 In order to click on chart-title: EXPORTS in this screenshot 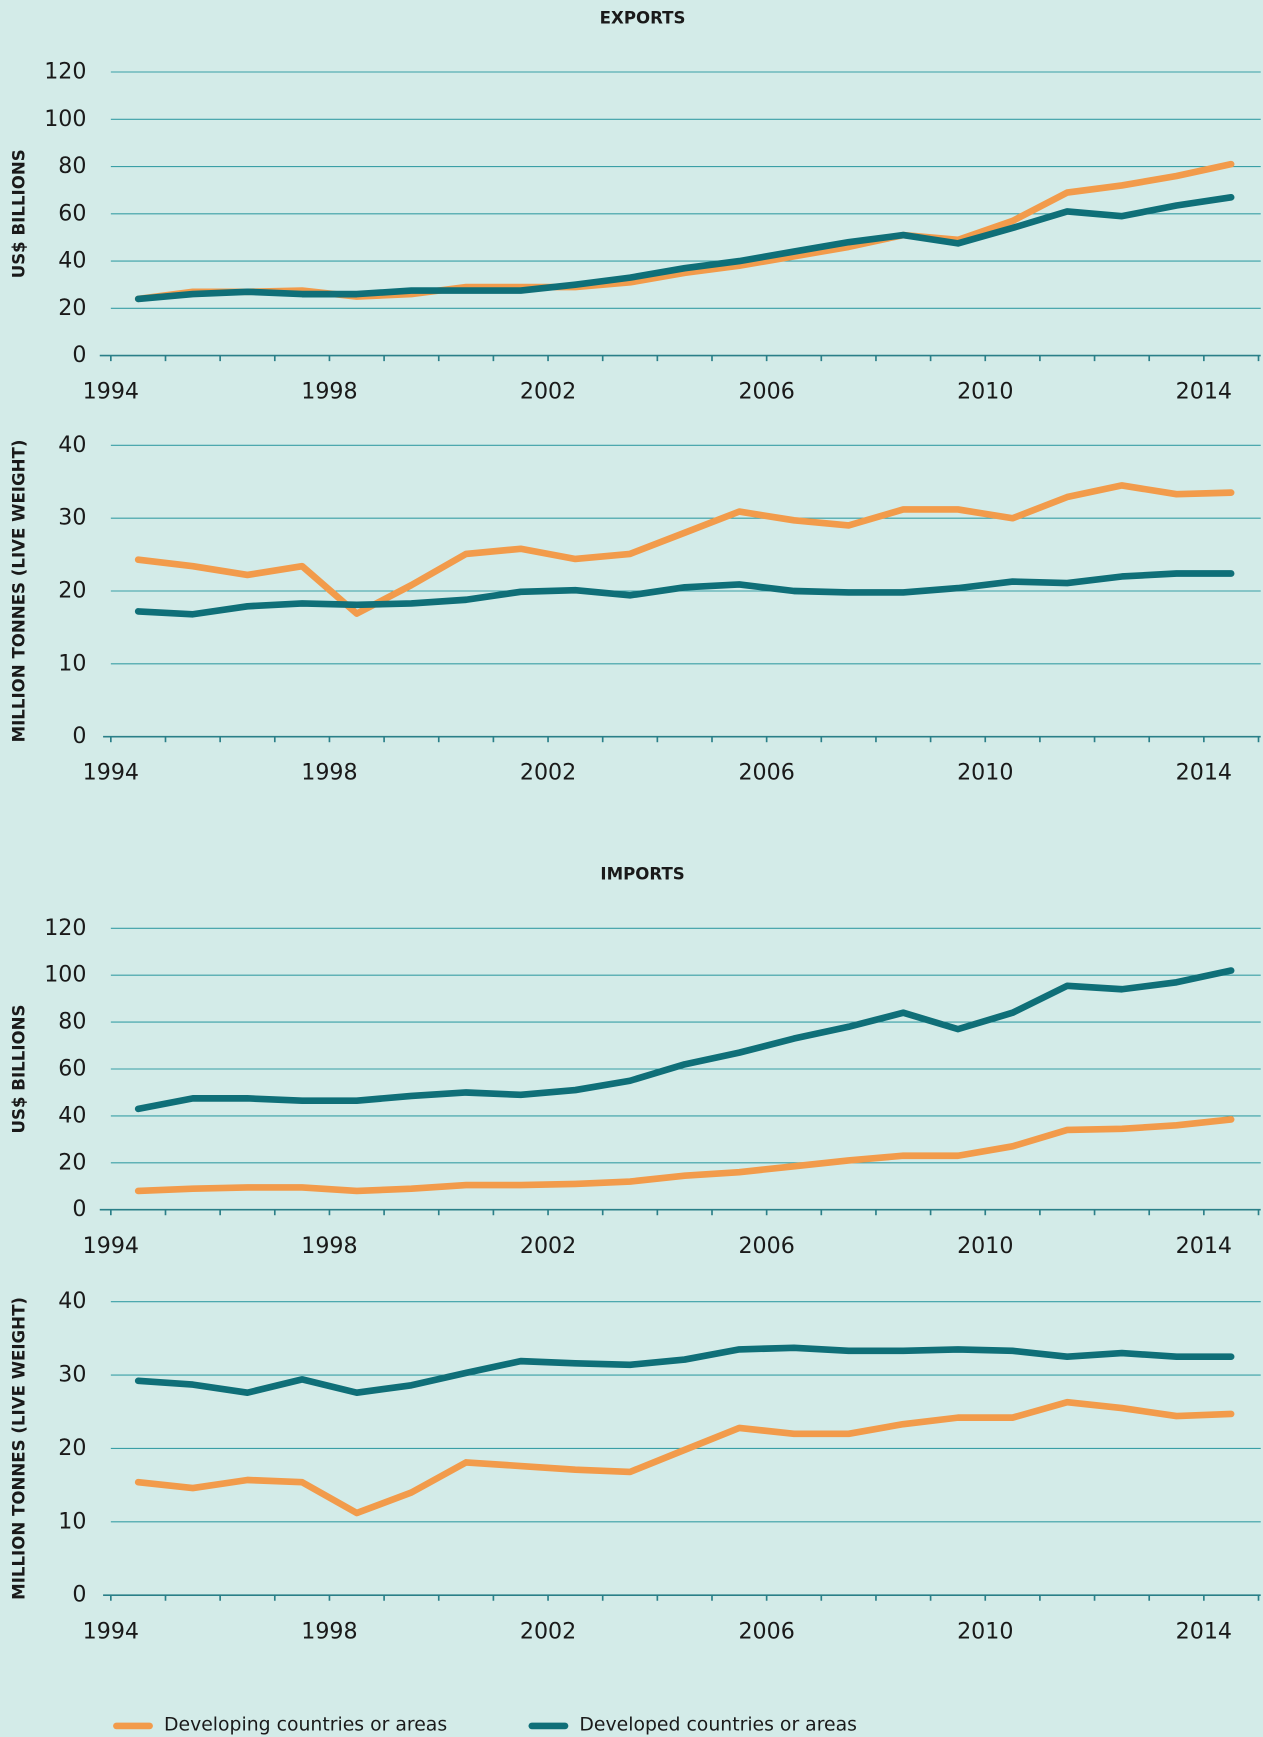, I will do `click(643, 17)`.